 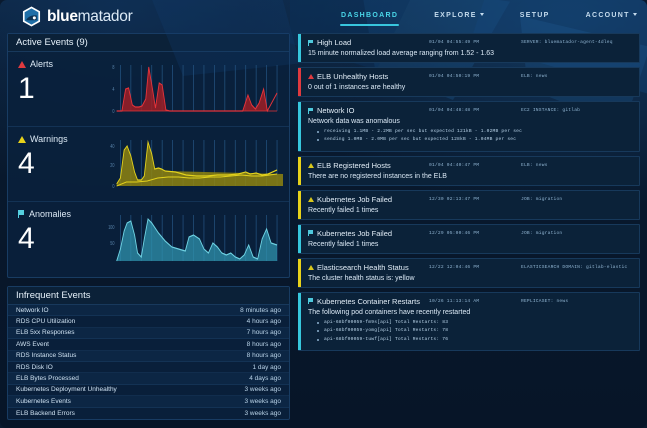 I want to click on event-timestamp: 10/26 11:13:14 AM, so click(x=454, y=301).